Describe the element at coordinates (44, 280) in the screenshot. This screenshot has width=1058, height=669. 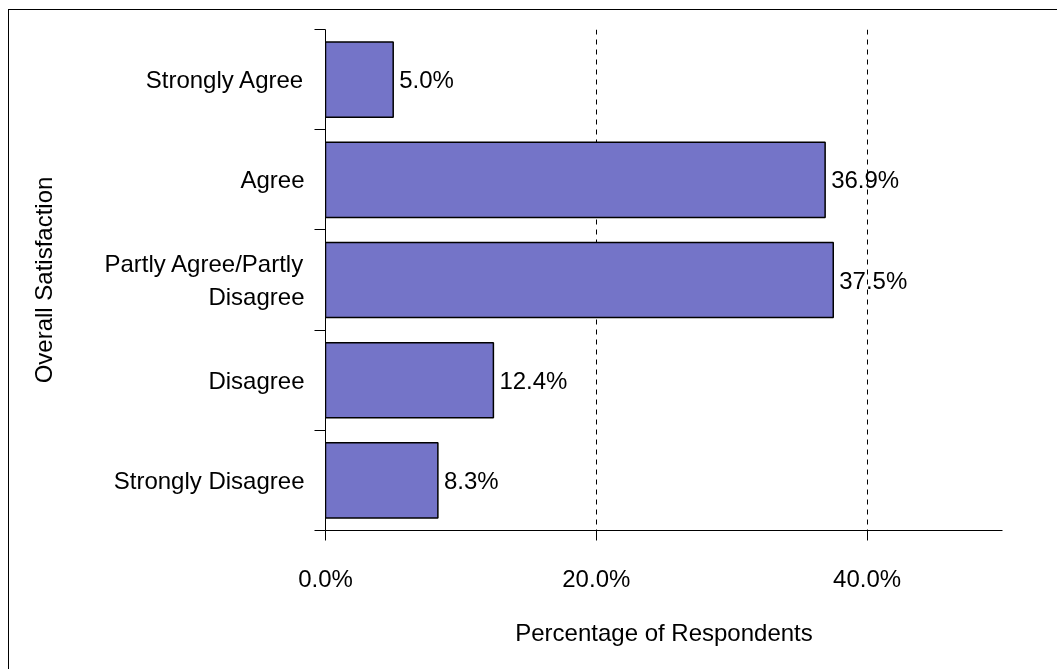
I see `y-axis-title: Overall Satisfaction` at that location.